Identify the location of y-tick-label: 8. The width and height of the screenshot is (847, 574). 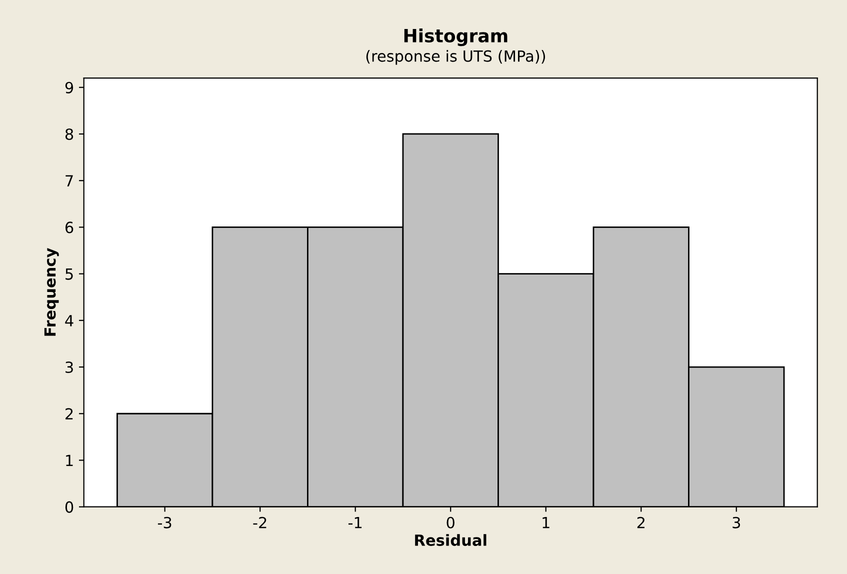
(69, 134).